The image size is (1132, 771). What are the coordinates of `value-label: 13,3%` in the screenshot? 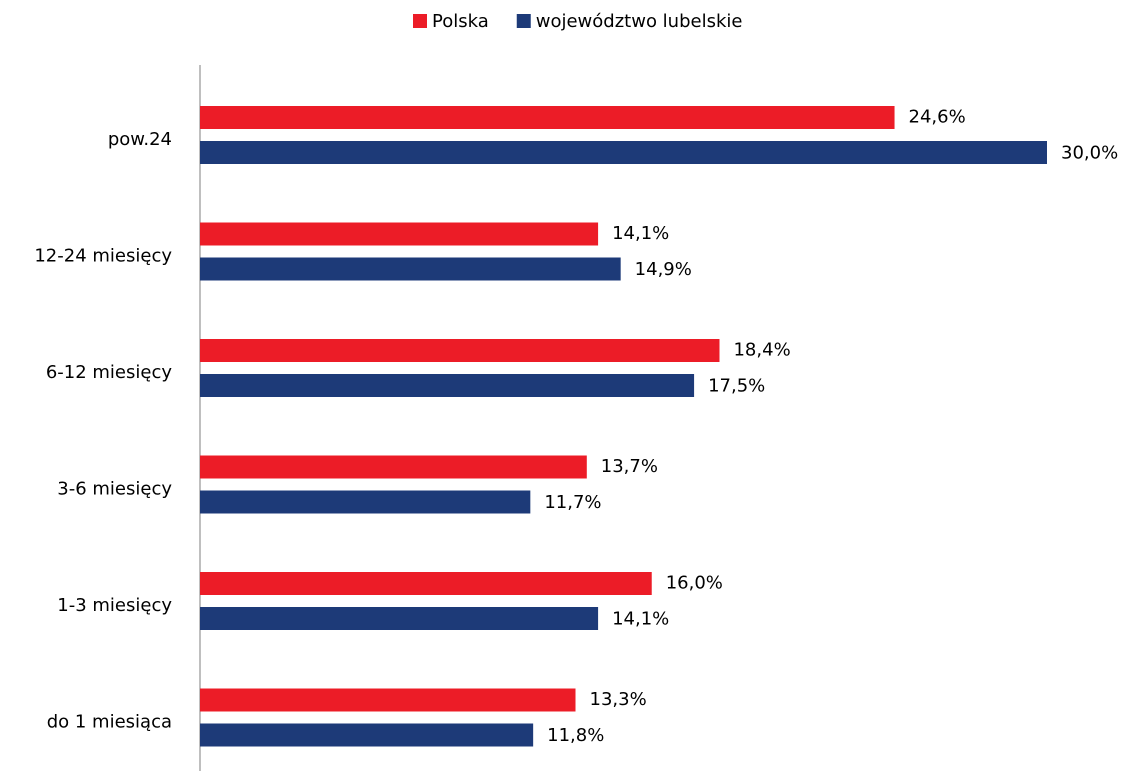 It's located at (618, 699).